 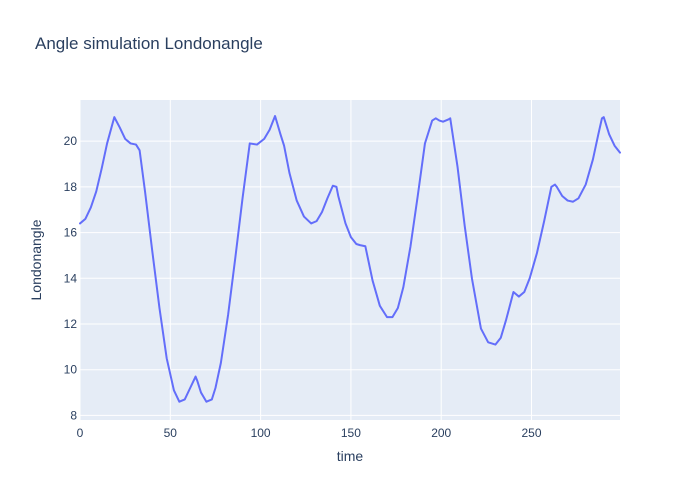 What do you see at coordinates (71, 233) in the screenshot?
I see `y-tick-label: 16` at bounding box center [71, 233].